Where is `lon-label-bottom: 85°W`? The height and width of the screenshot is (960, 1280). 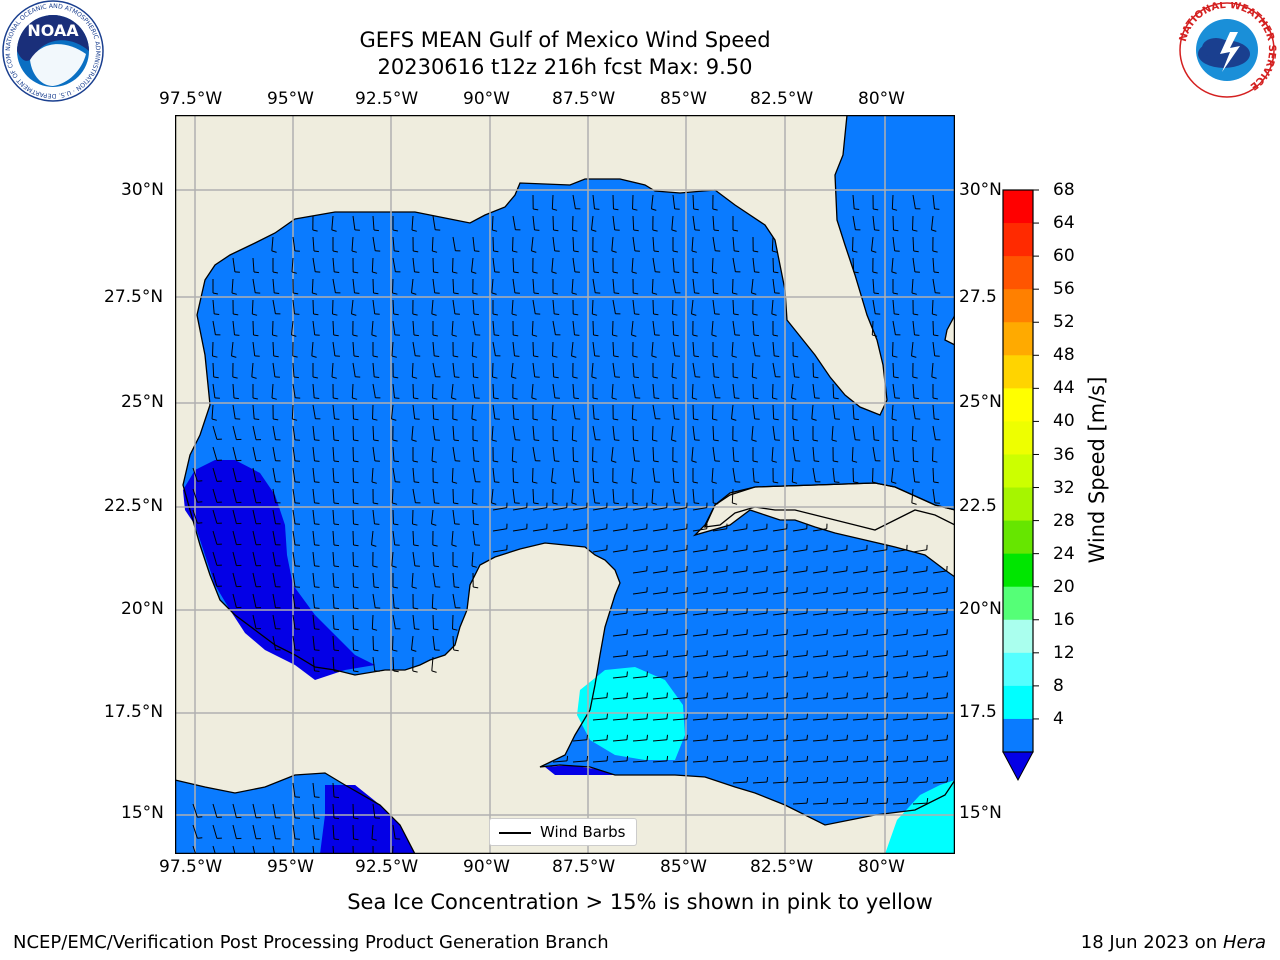
lon-label-bottom: 85°W is located at coordinates (683, 867).